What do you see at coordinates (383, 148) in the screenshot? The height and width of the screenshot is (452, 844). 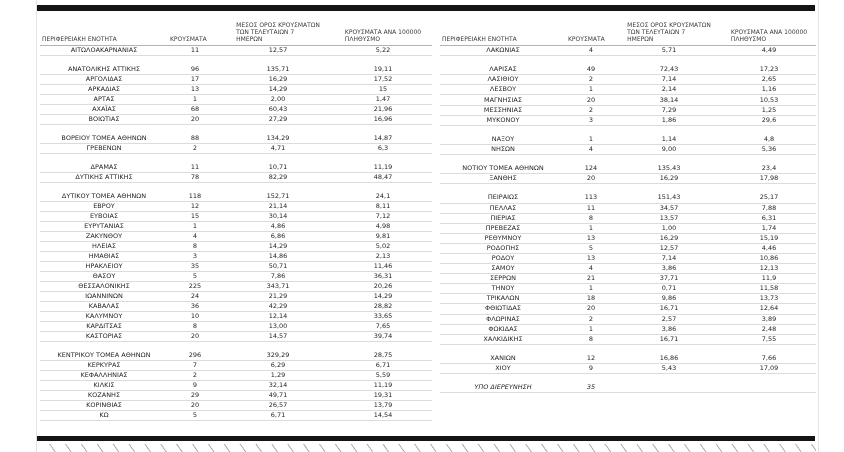 I see `per100k-cell: 6,3` at bounding box center [383, 148].